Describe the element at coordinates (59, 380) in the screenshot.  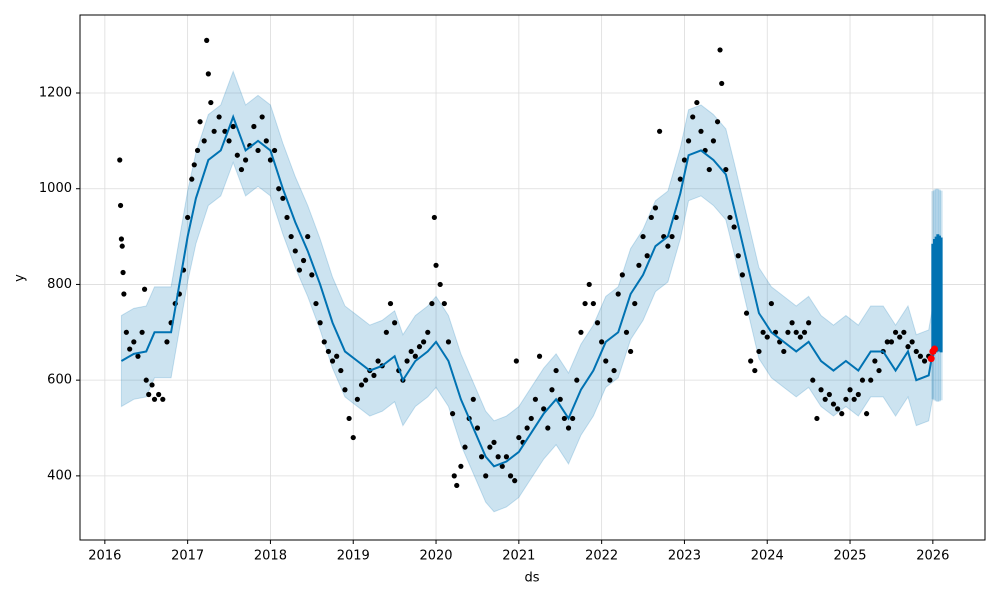
I see `y-tick-label: 600` at that location.